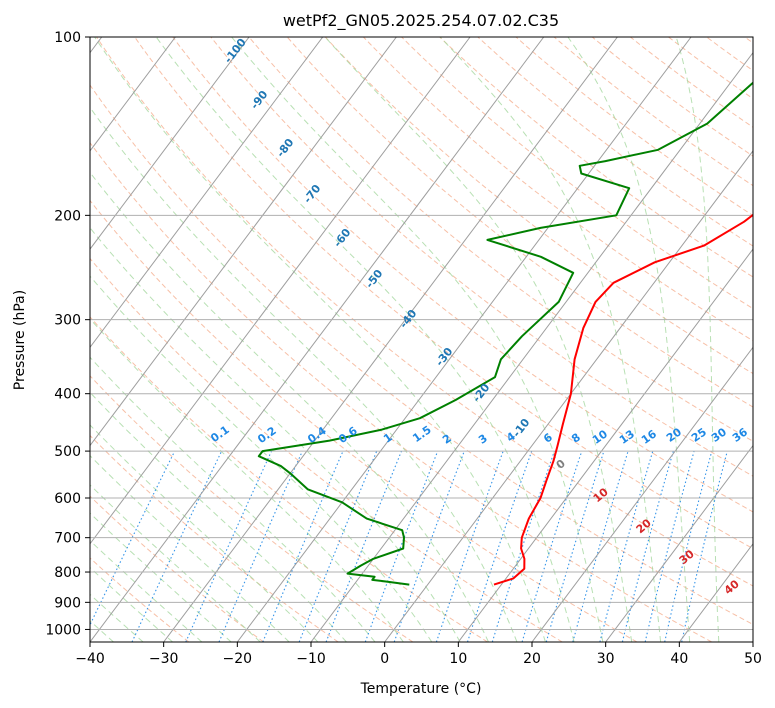  What do you see at coordinates (481, 393) in the screenshot?
I see `moist-adiabat-label: -20` at bounding box center [481, 393].